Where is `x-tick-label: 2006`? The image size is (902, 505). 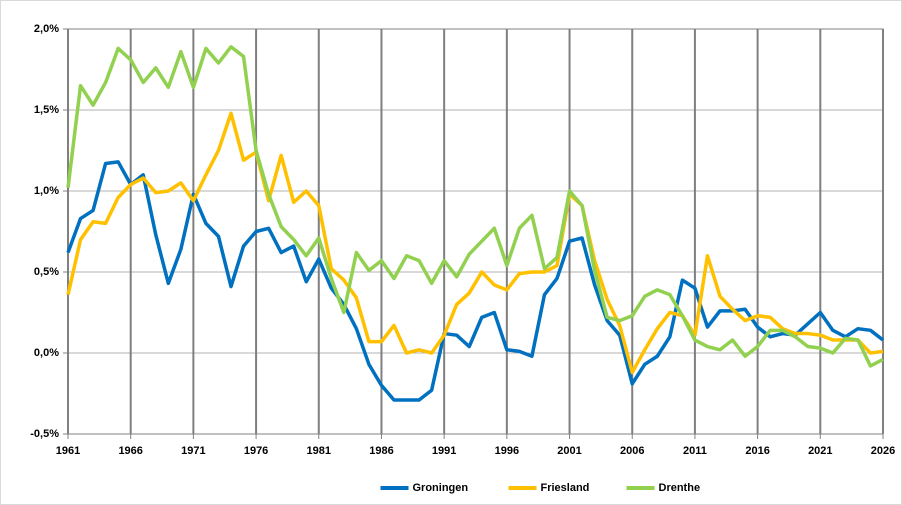 x-tick-label: 2006 is located at coordinates (632, 451).